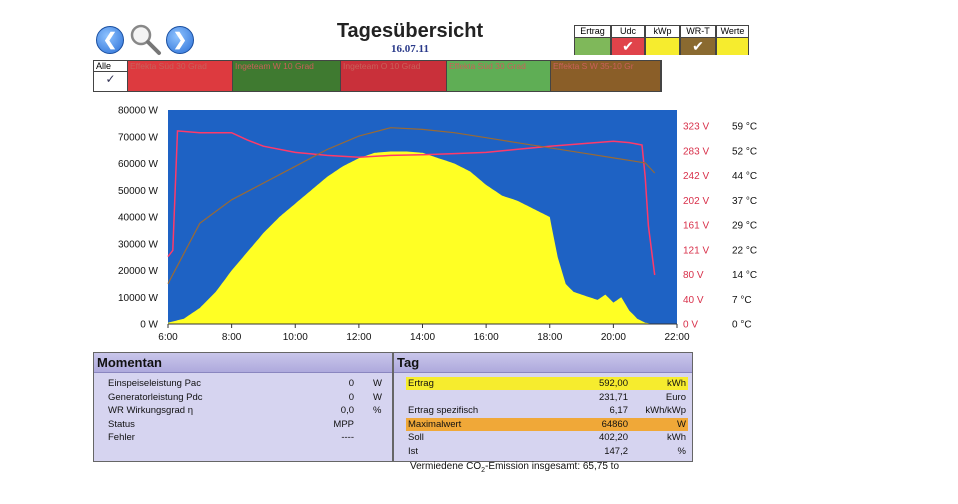 The image size is (958, 504). I want to click on check-icon: ✔, so click(628, 46).